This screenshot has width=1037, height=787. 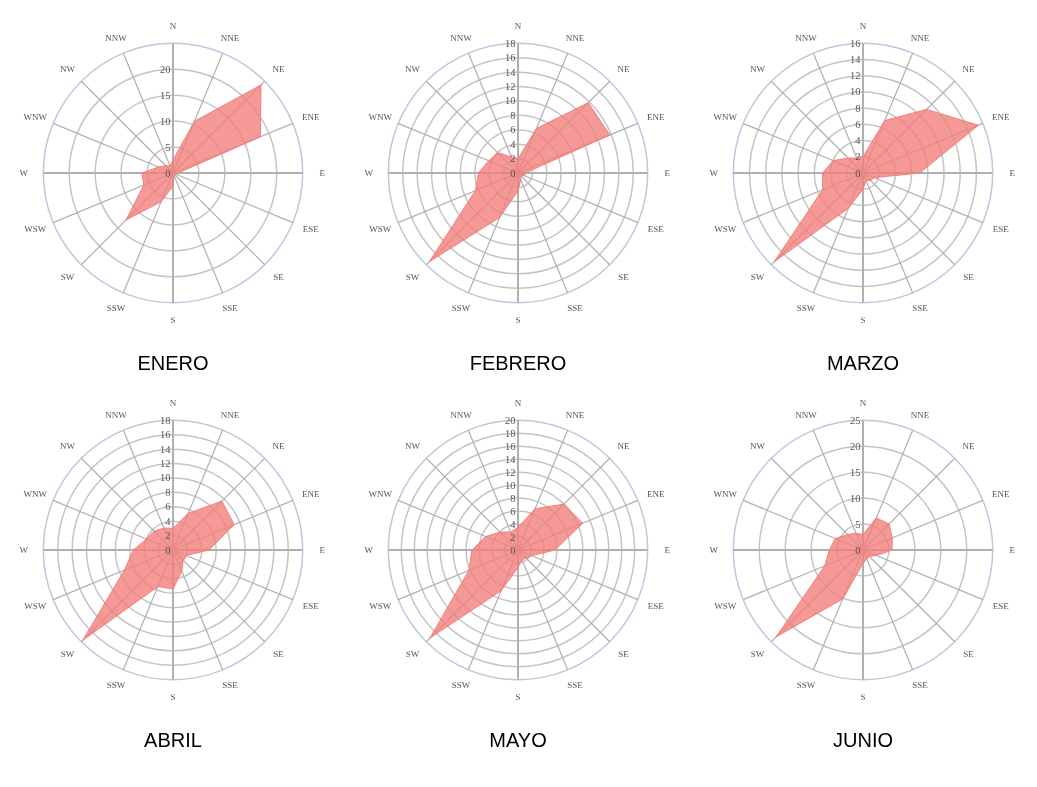 What do you see at coordinates (510, 446) in the screenshot?
I see `y-tick-label: 16` at bounding box center [510, 446].